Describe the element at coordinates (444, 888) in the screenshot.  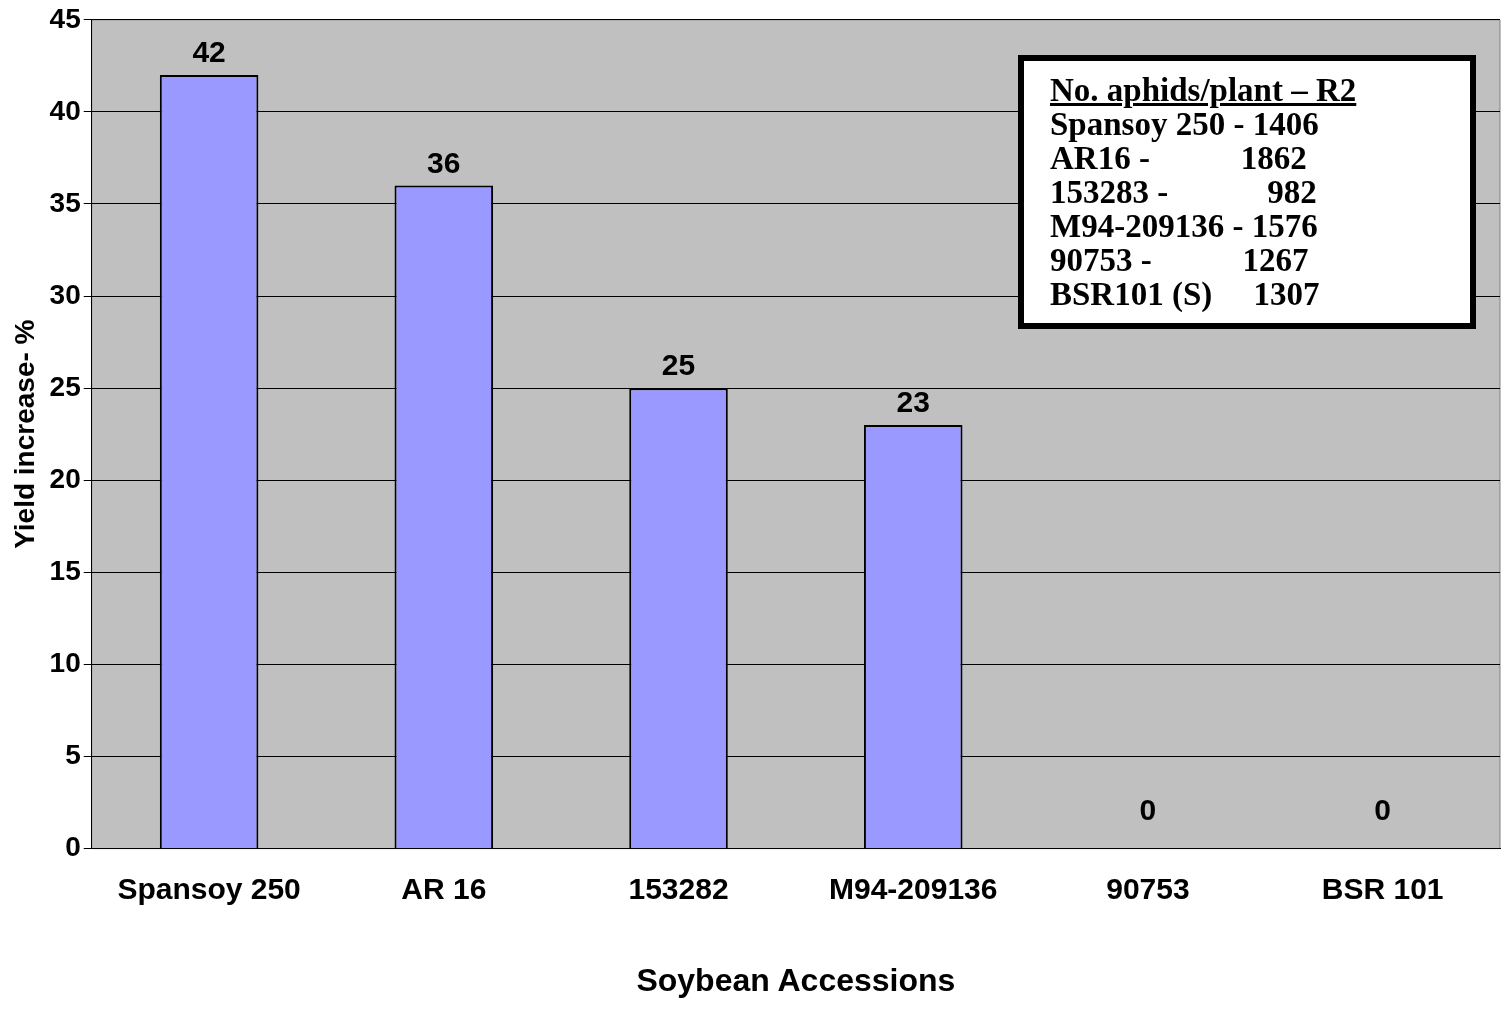
I see `x-tick-label: AR 16` at that location.